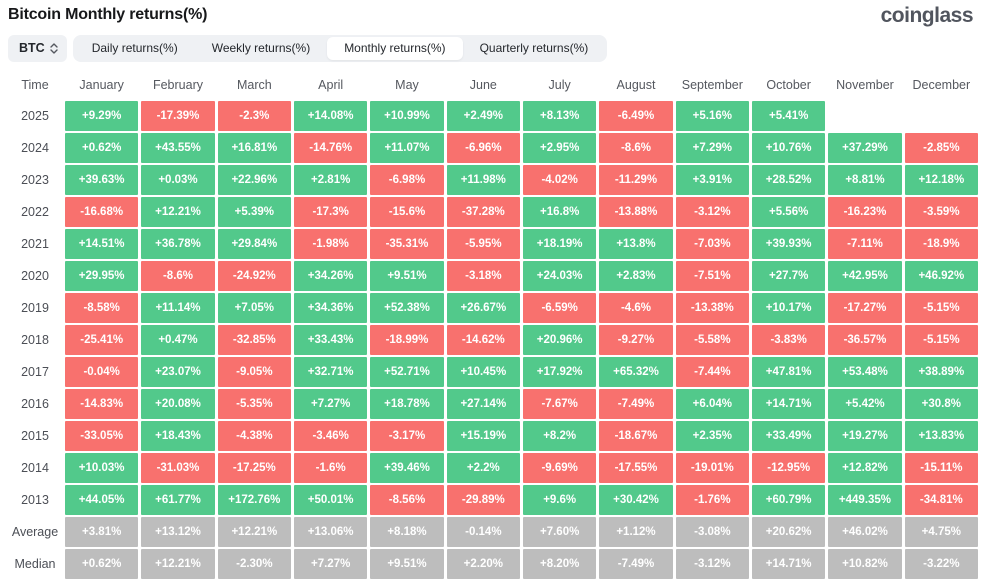 The height and width of the screenshot is (586, 993). Describe the element at coordinates (407, 500) in the screenshot. I see `return-cell: -8.56%` at that location.